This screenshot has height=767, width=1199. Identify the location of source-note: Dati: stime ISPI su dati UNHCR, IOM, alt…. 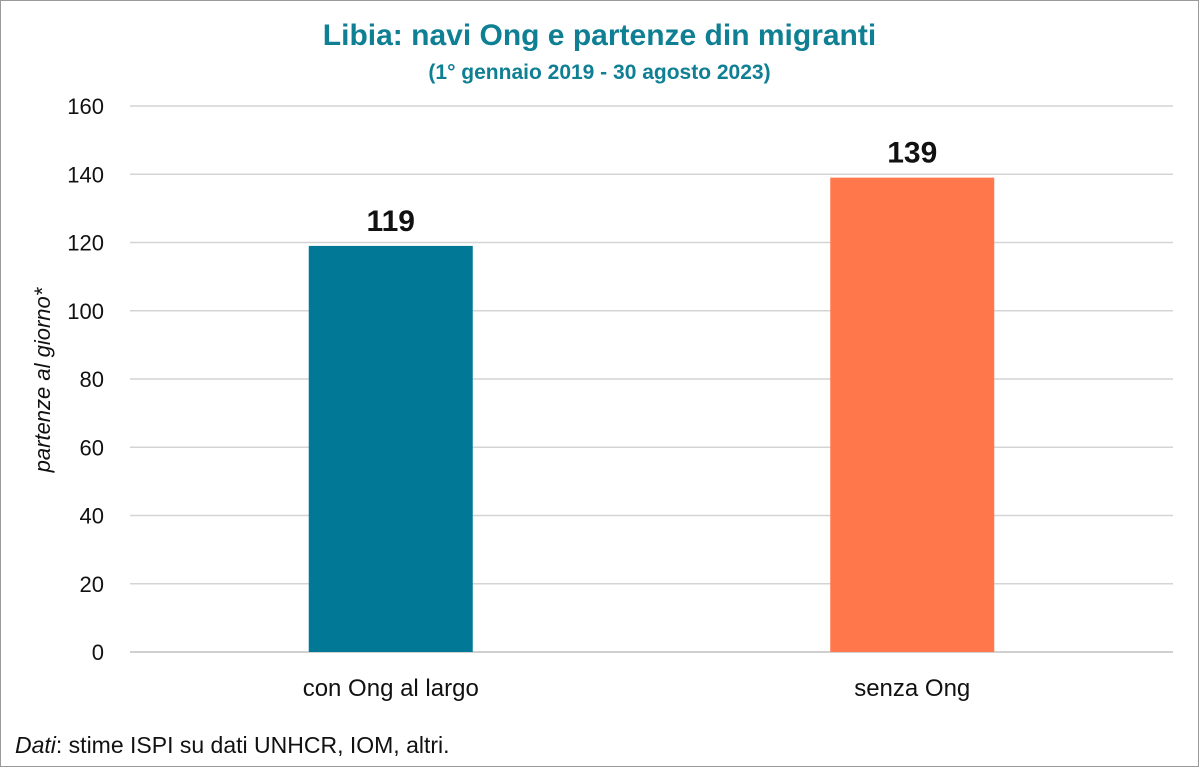
(232, 745).